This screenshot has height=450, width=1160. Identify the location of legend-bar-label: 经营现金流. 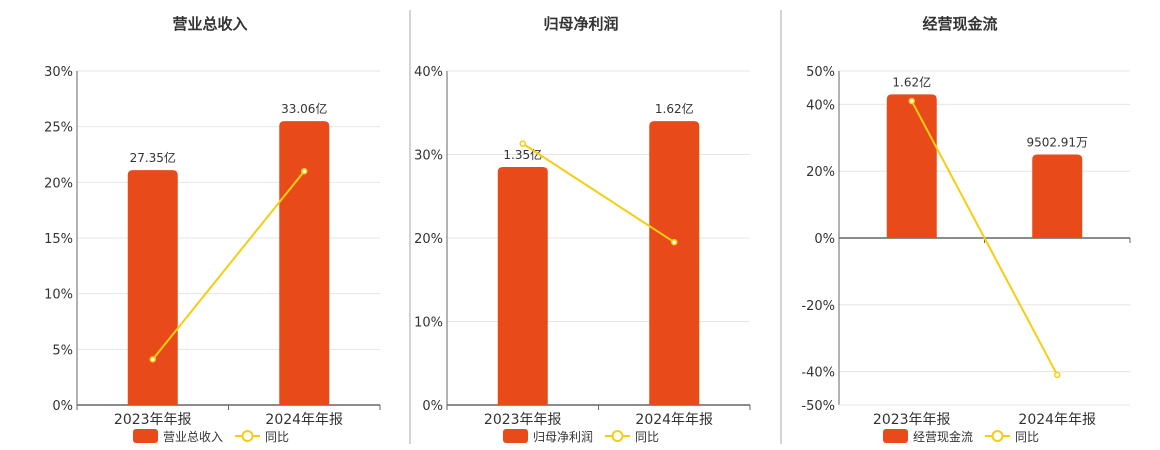
(943, 436).